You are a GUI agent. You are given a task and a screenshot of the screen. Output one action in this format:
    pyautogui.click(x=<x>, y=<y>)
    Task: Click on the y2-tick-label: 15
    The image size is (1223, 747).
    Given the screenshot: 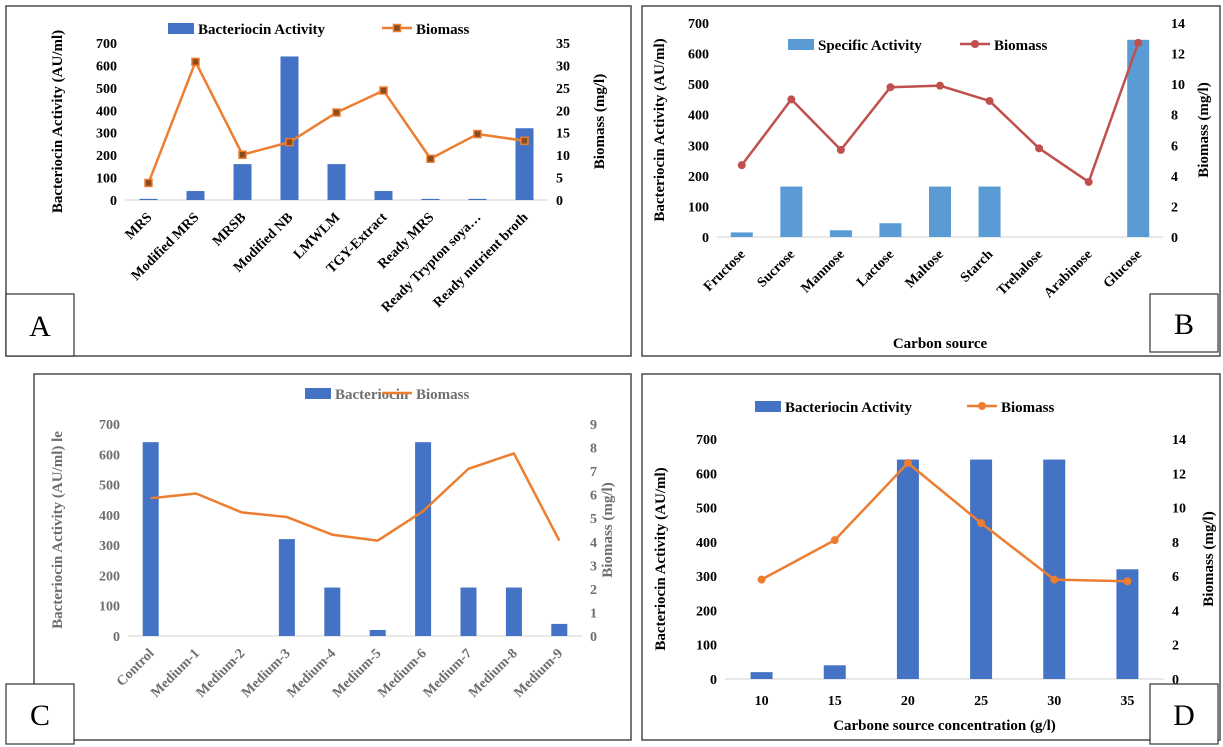 What is the action you would take?
    pyautogui.click(x=563, y=134)
    